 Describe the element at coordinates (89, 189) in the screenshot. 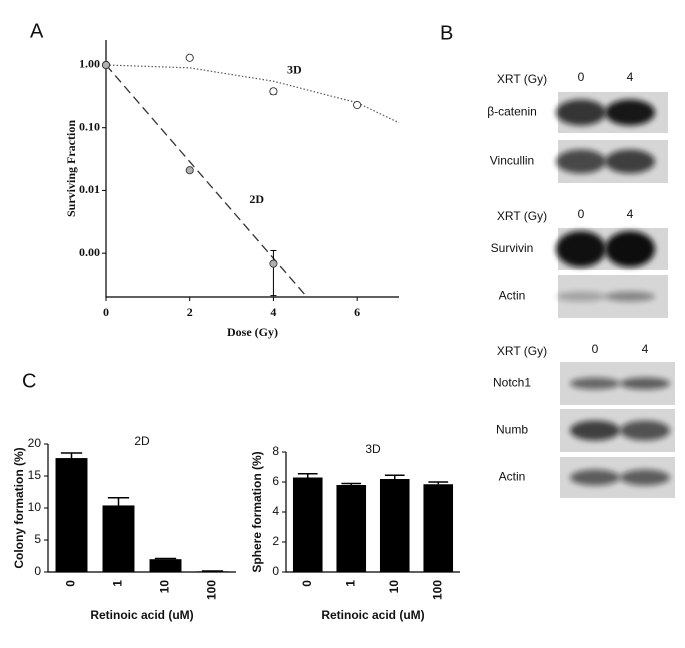

I see `y-tick-label: 0.01` at that location.